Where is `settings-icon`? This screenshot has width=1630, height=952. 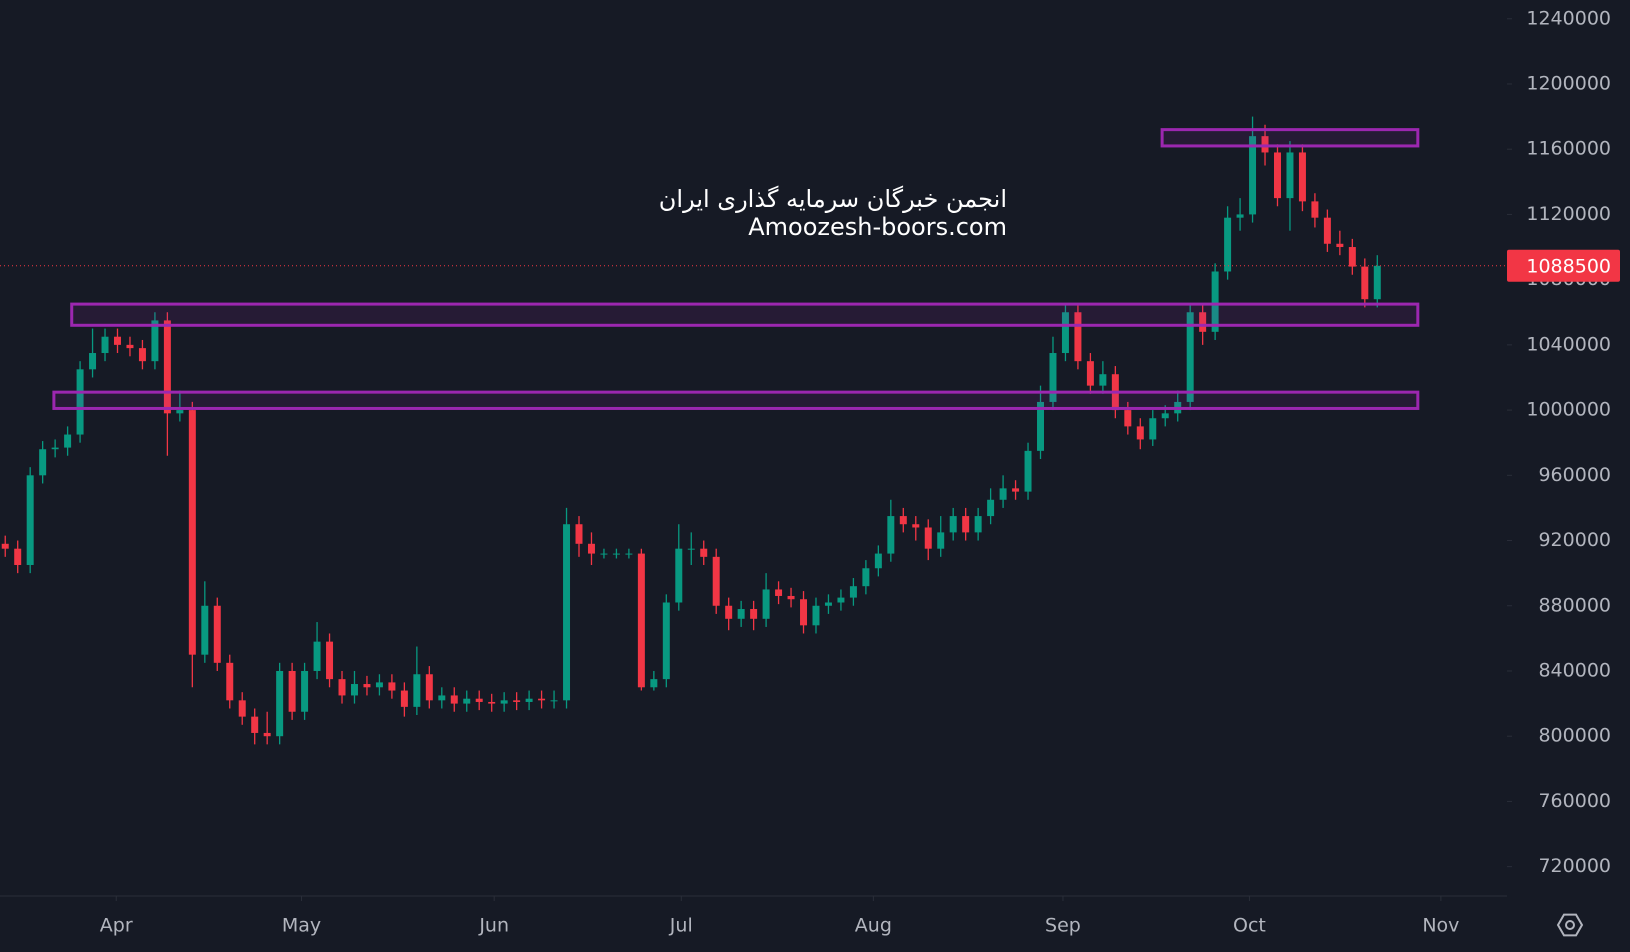
settings-icon is located at coordinates (1570, 925).